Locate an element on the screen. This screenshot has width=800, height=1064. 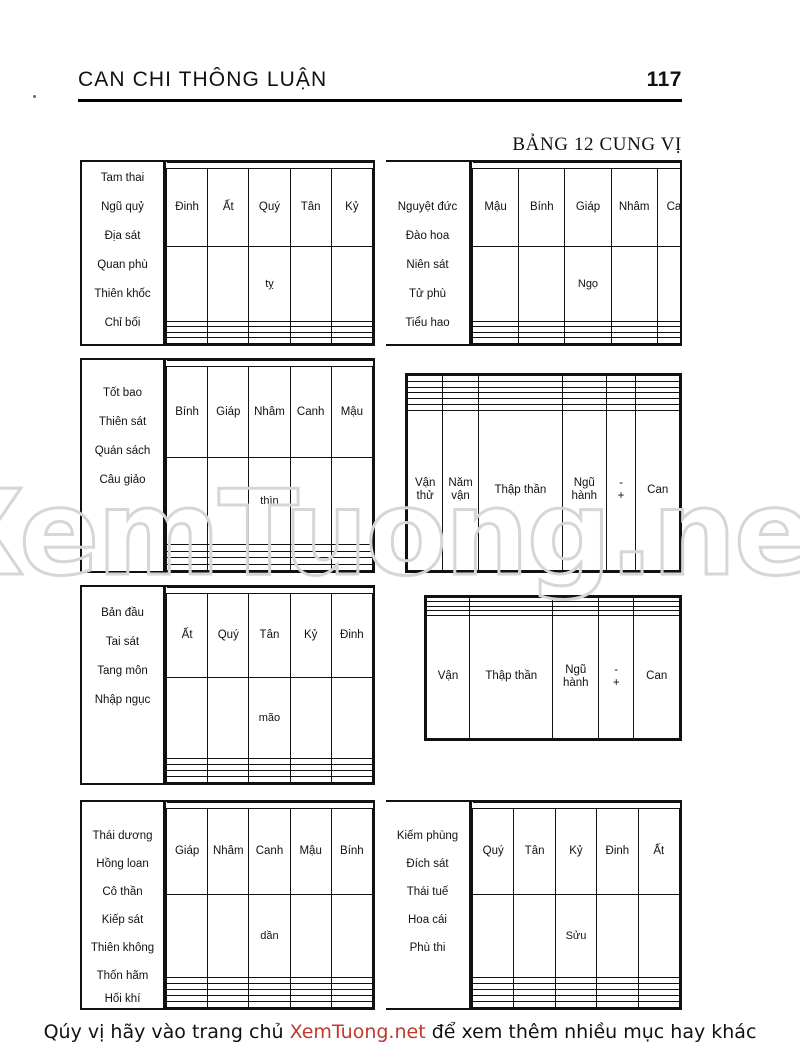
scan-speck is located at coordinates (34, 96).